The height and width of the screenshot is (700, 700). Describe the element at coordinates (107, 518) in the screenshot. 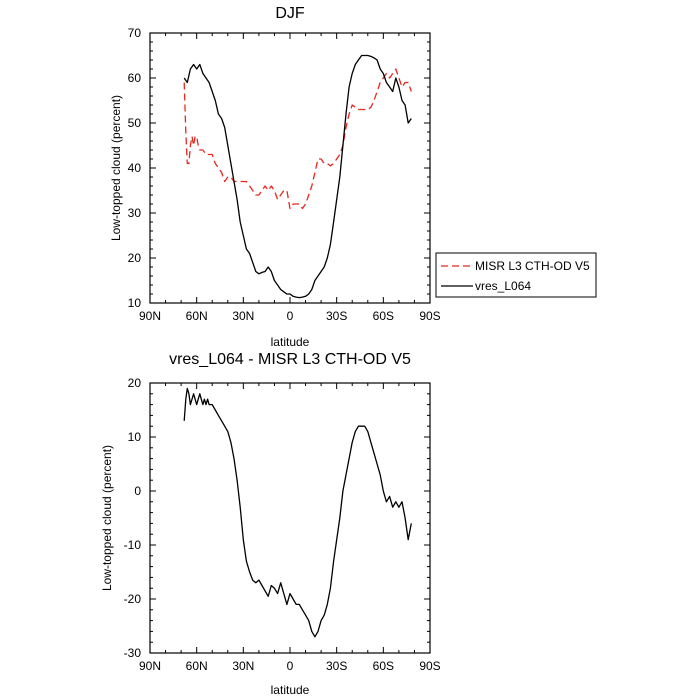

I see `bottom-chart-ylabel: Low-topped cloud (percent)` at that location.